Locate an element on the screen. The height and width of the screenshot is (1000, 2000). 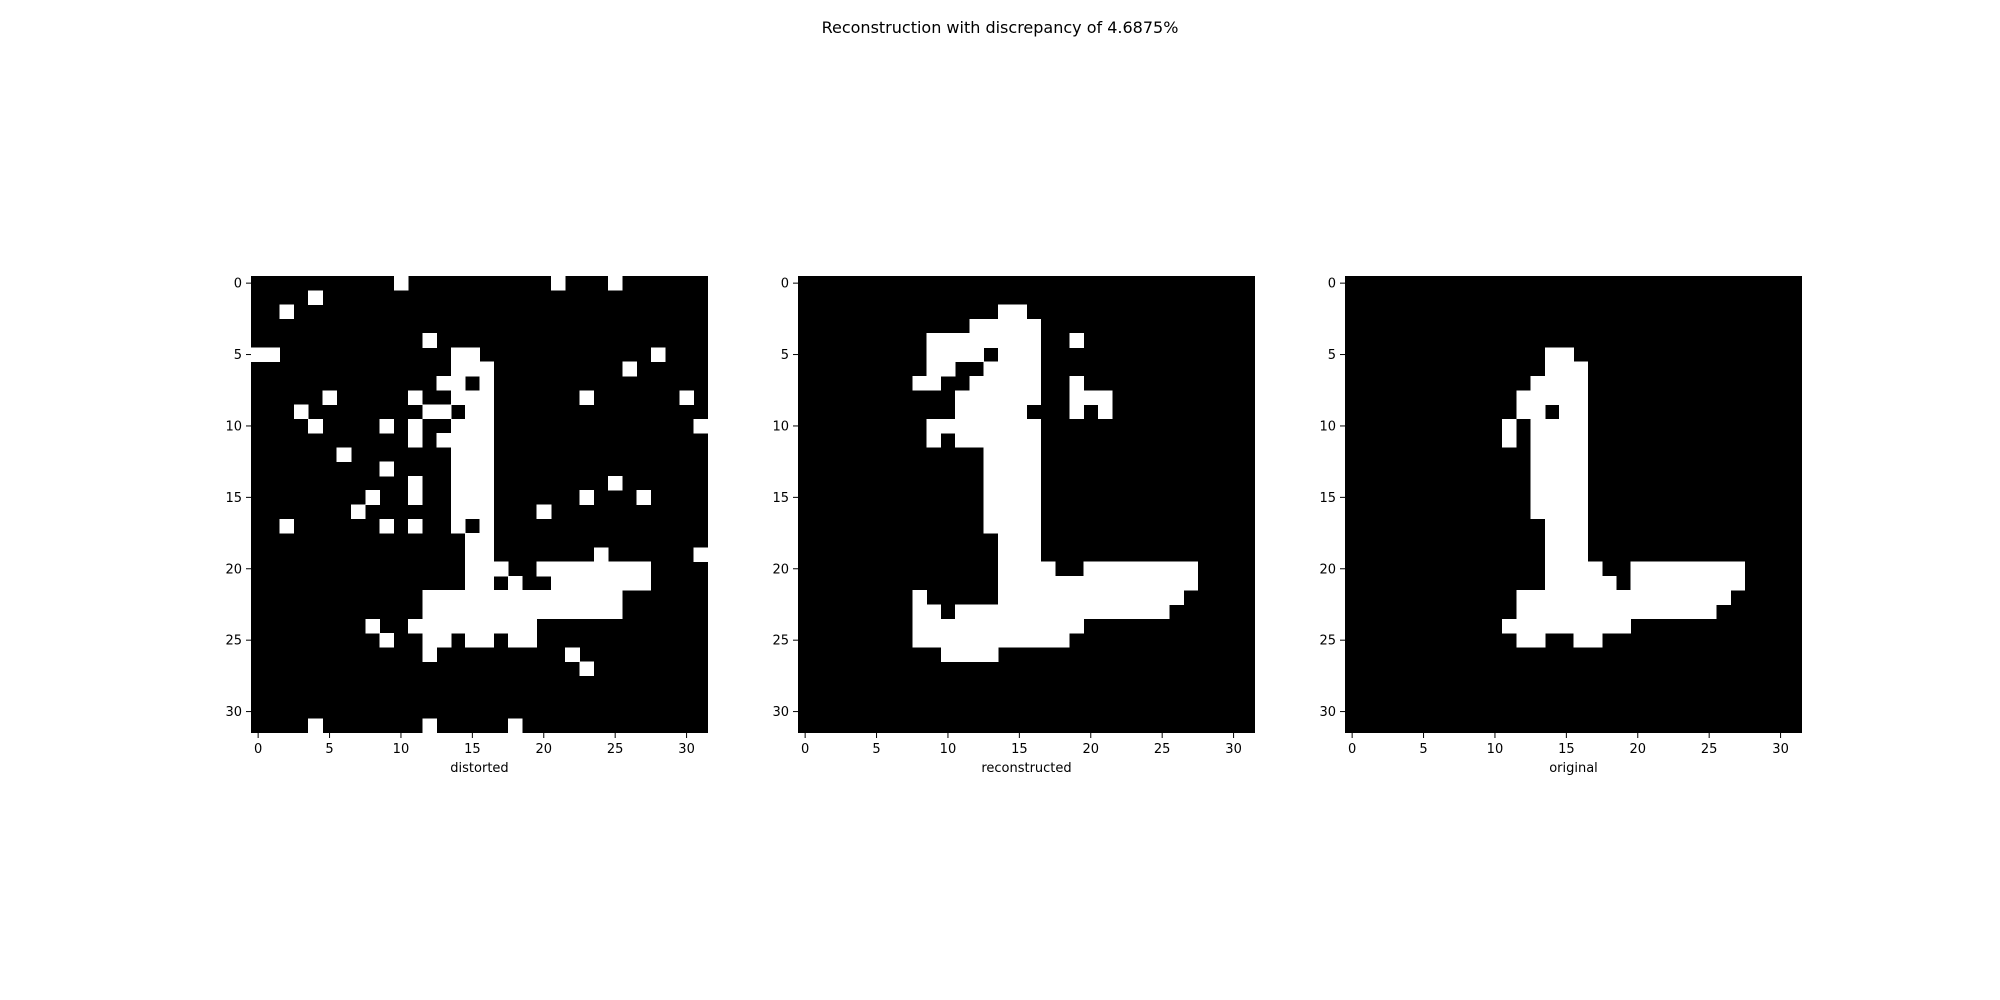
y-tick-label: 5 is located at coordinates (785, 355).